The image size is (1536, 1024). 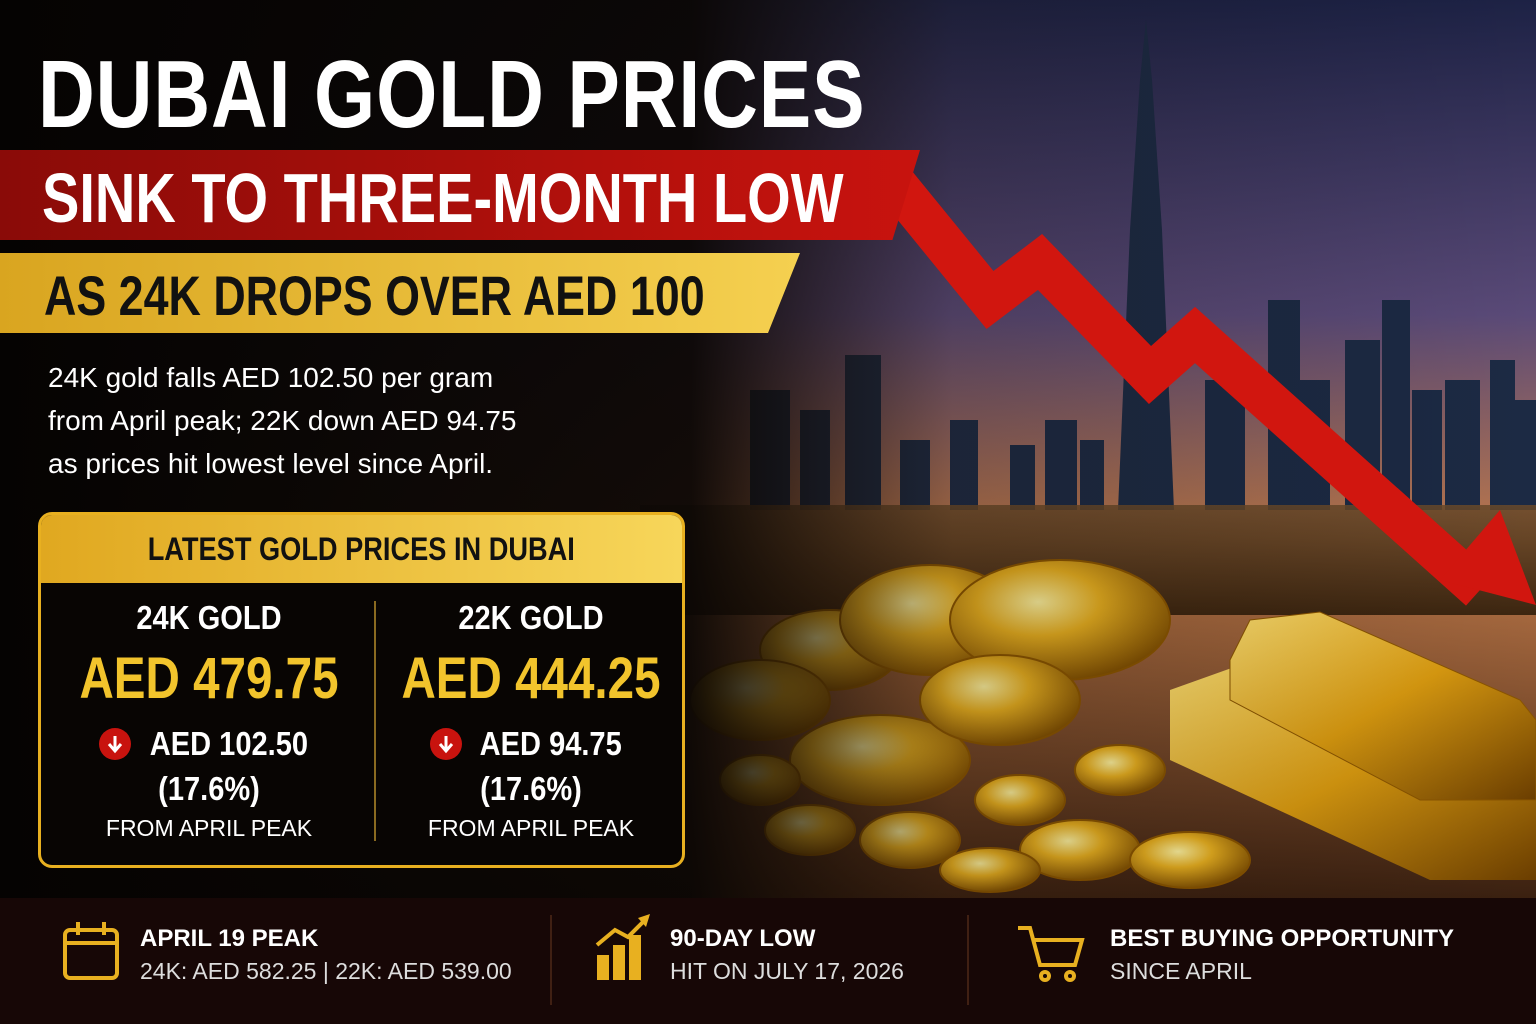 What do you see at coordinates (787, 971) in the screenshot?
I see `footer-detail: HIT ON JULY 17, 2026` at bounding box center [787, 971].